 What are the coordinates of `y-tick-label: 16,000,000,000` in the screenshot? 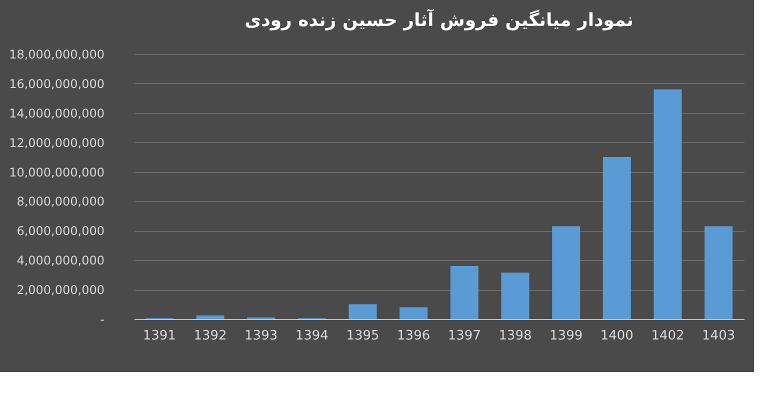 It's located at (56, 83).